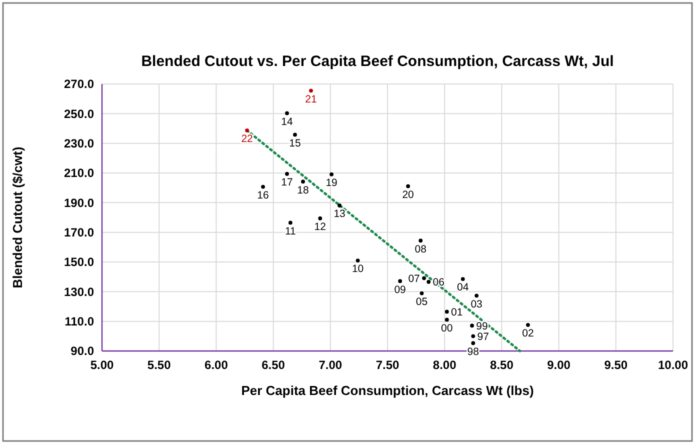 This screenshot has height=445, width=696. Describe the element at coordinates (311, 99) in the screenshot. I see `annotation: 21` at that location.